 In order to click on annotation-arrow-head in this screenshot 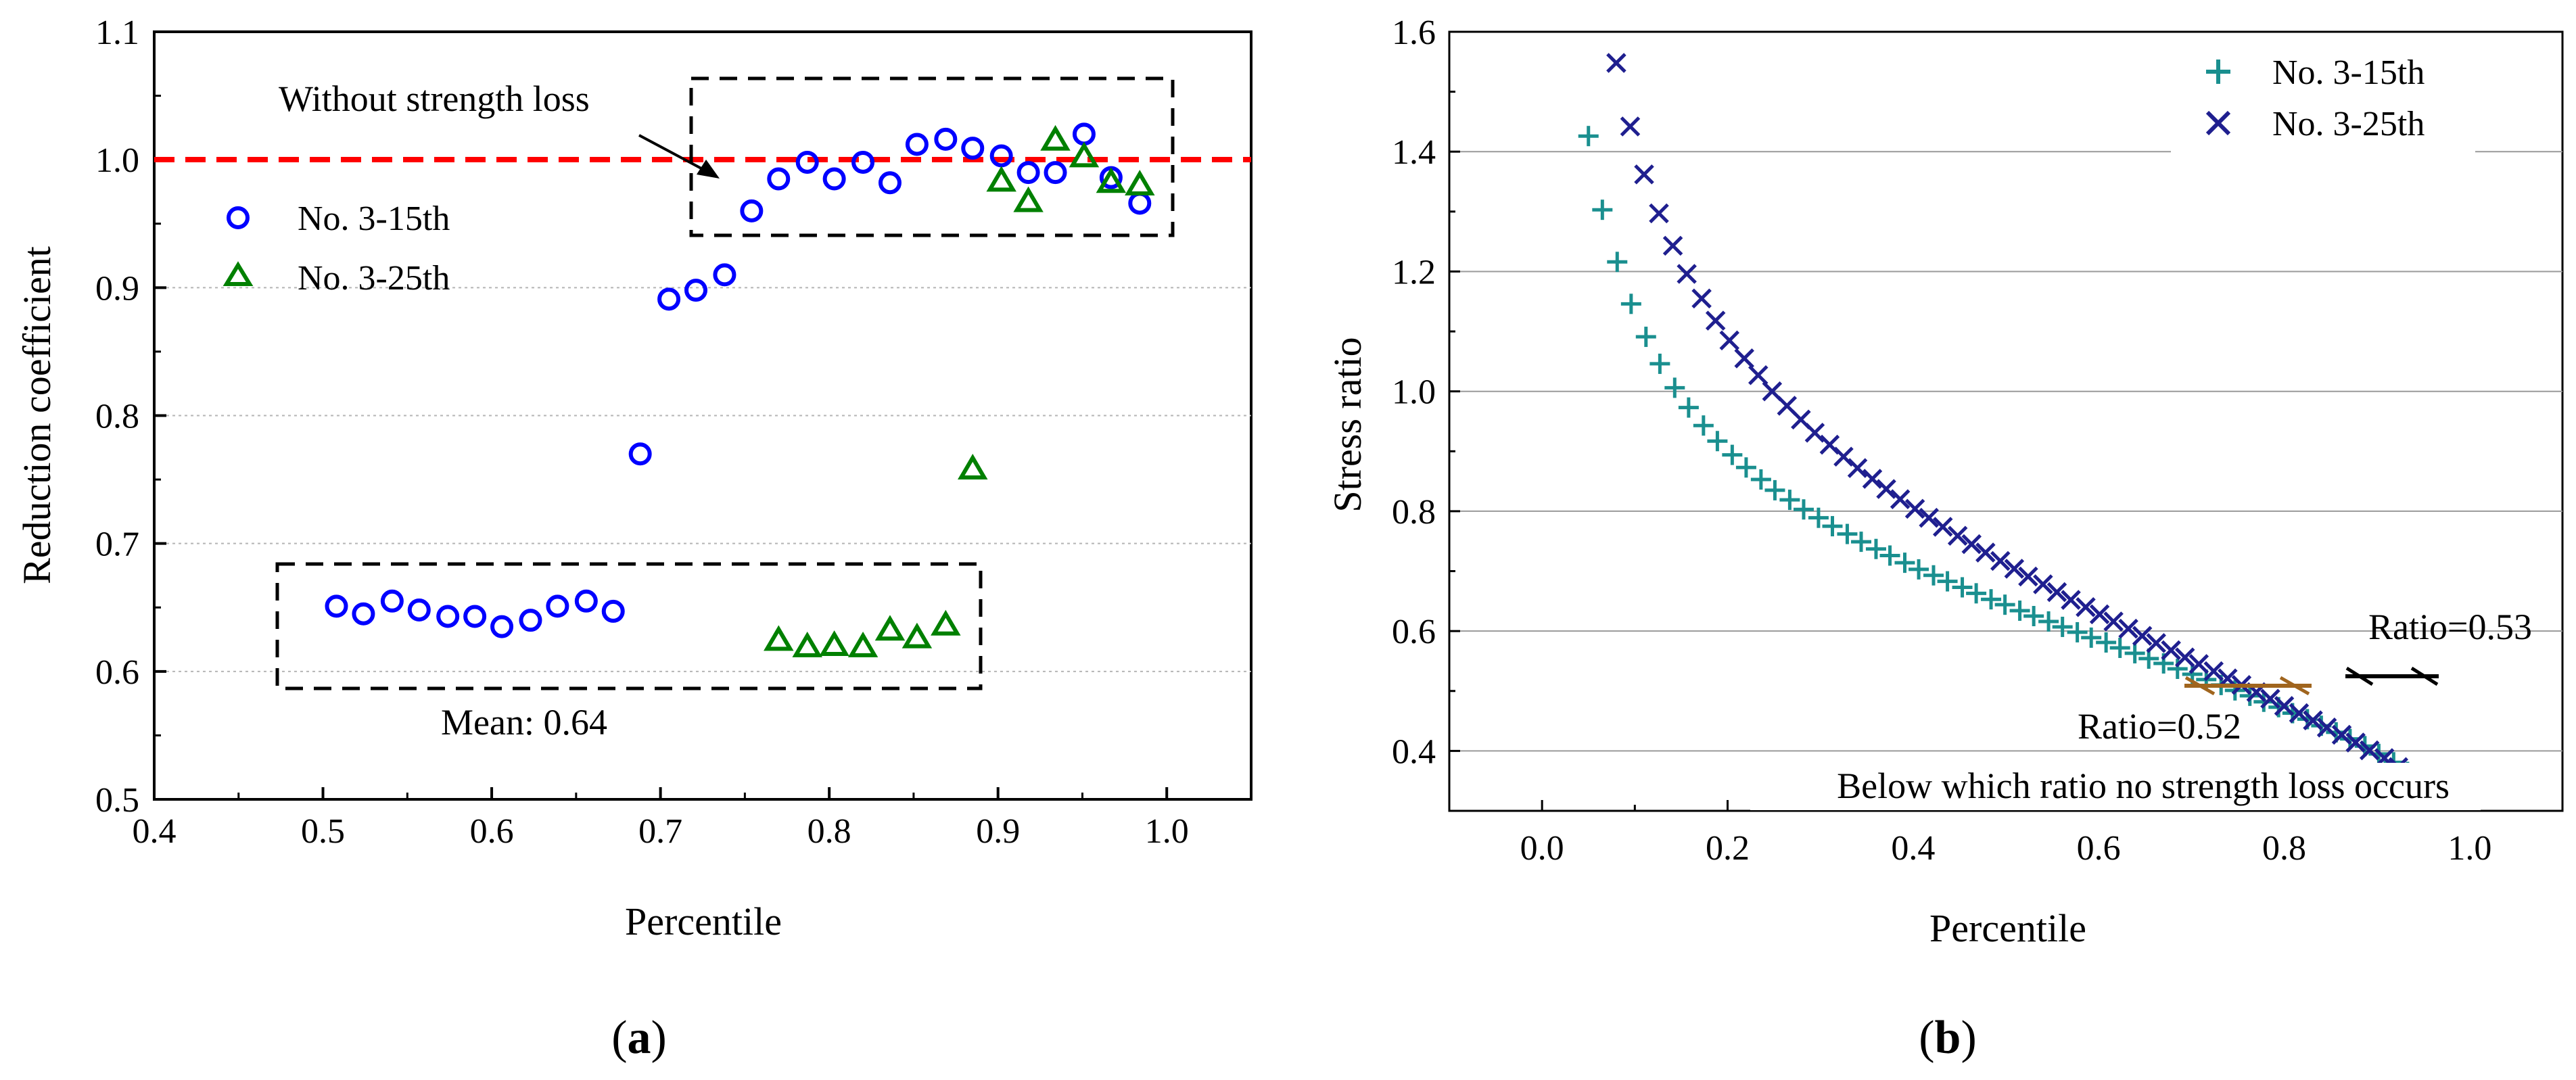, I will do `click(708, 169)`.